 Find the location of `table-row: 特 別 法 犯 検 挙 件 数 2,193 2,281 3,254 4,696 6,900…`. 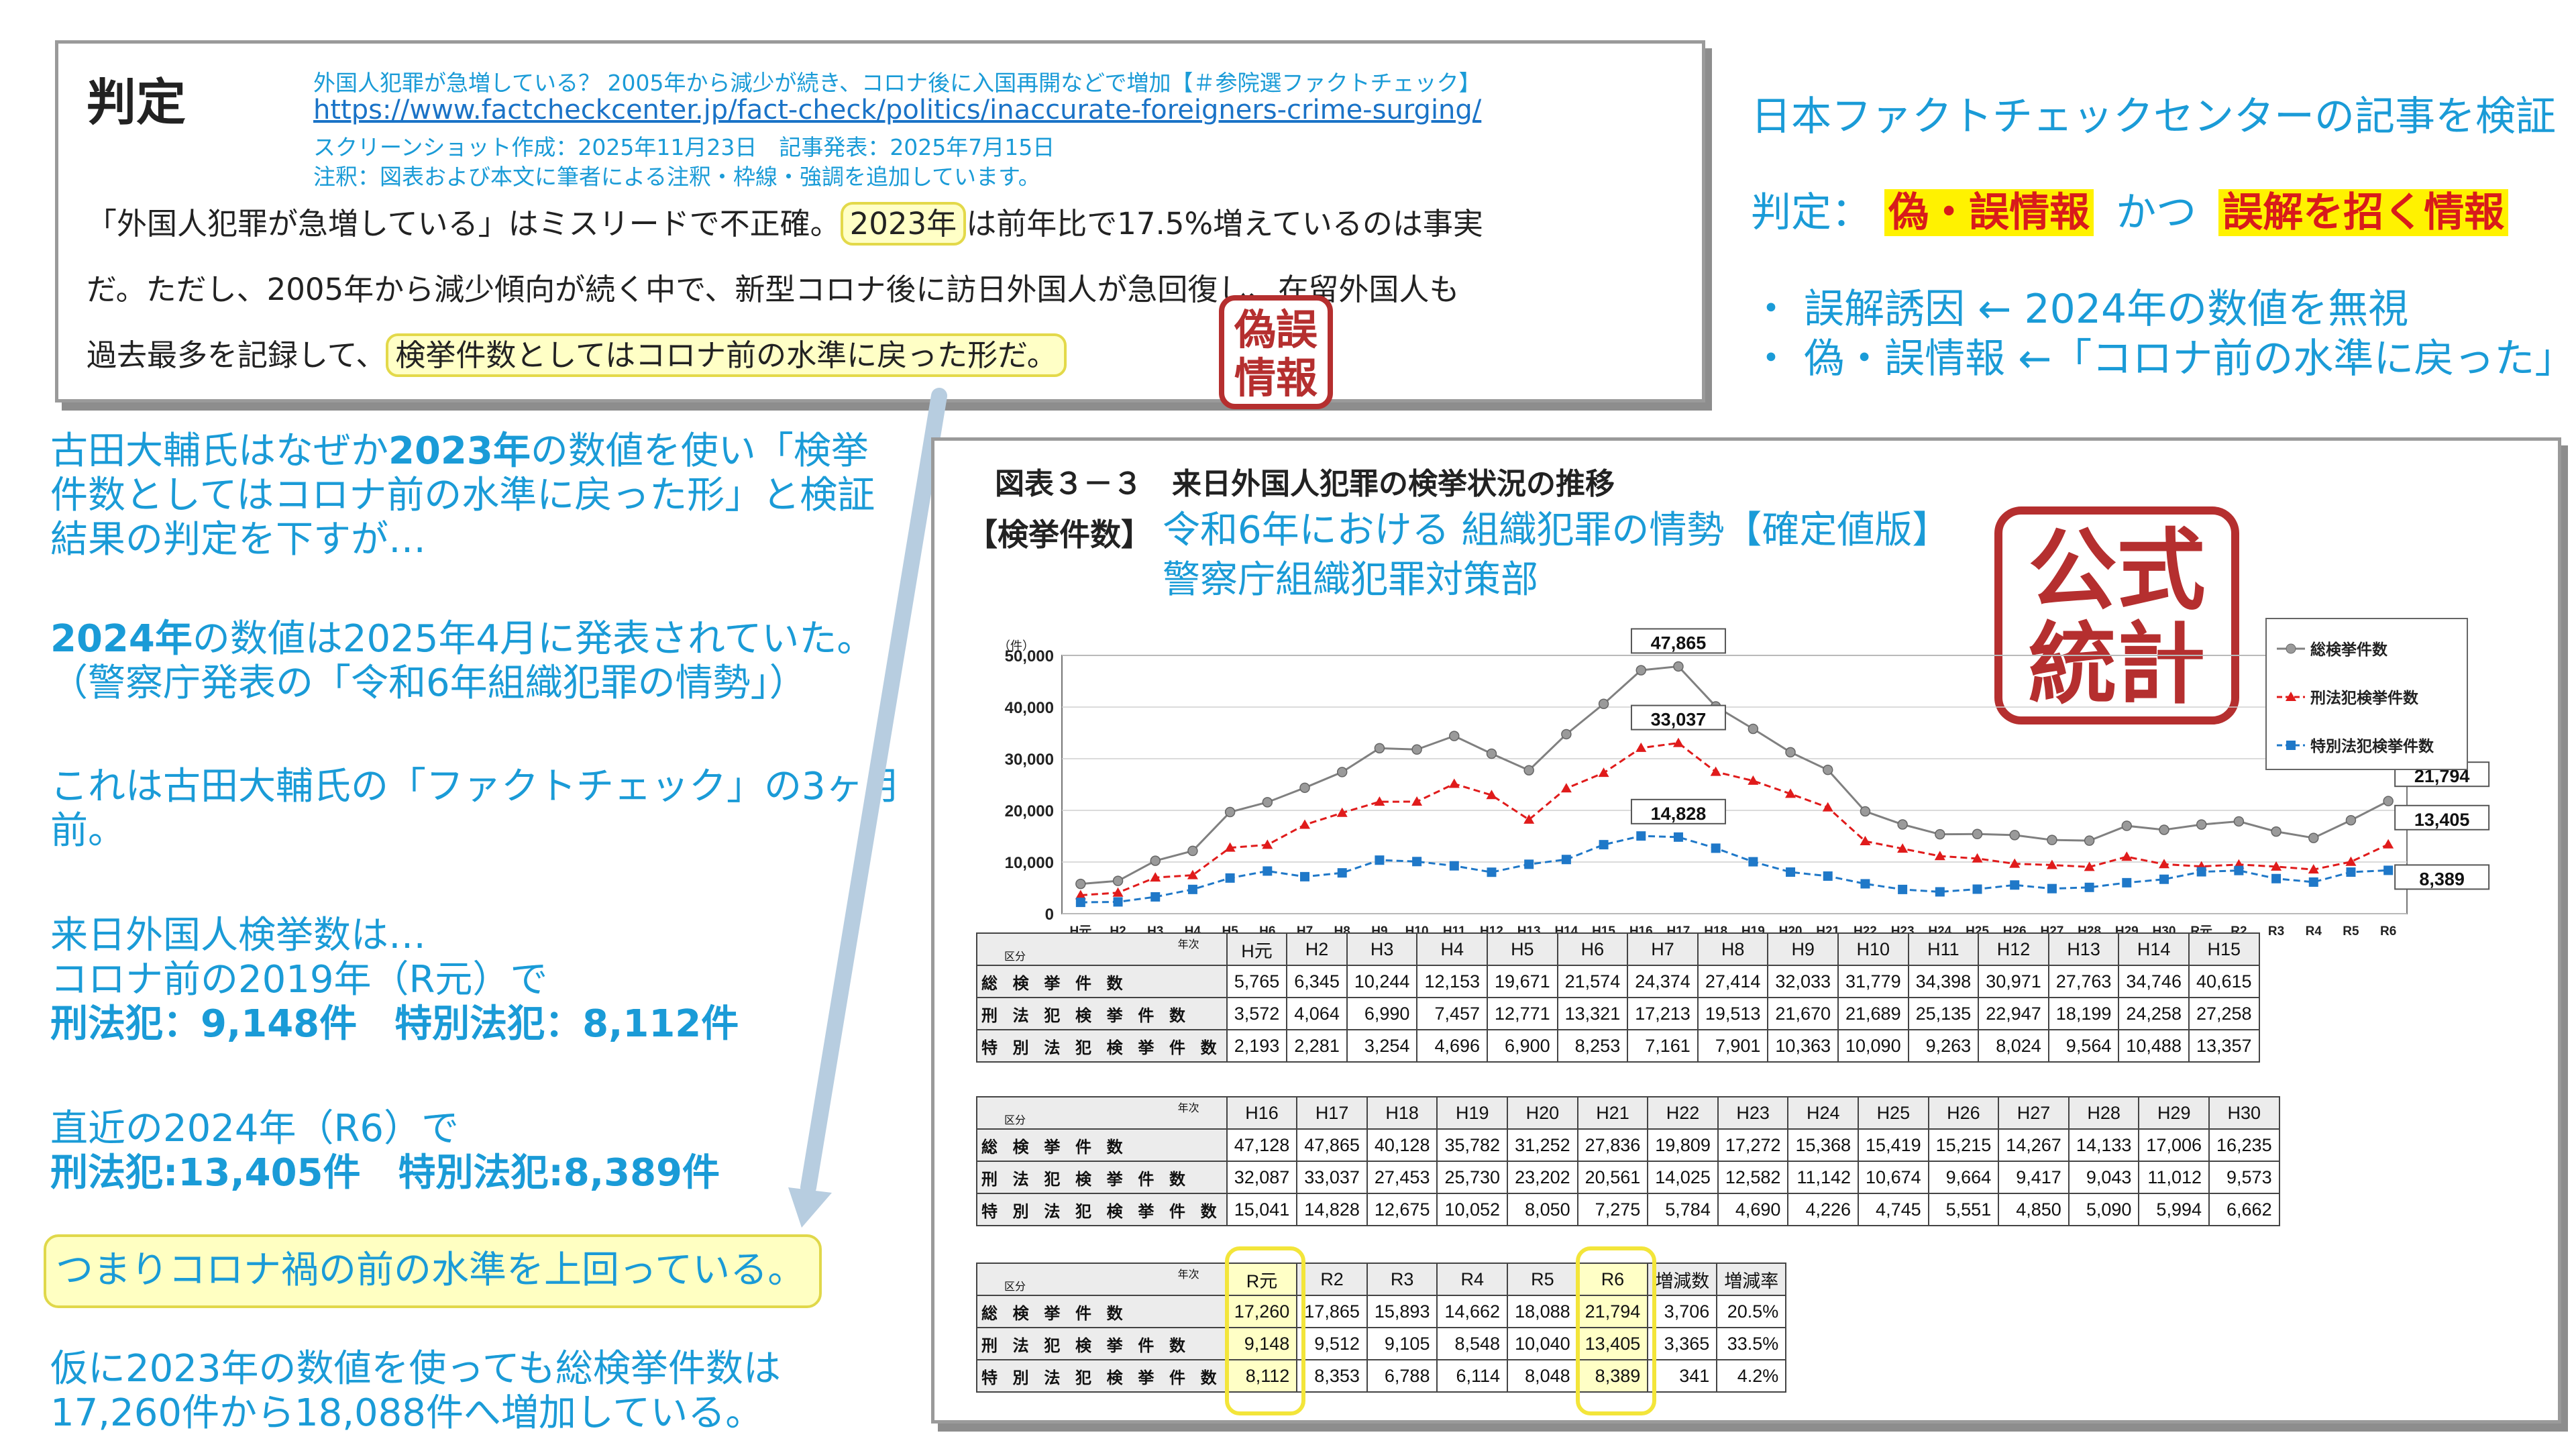

table-row: 特 別 法 犯 検 挙 件 数 2,193 2,281 3,254 4,696 6,900… is located at coordinates (1618, 1046).